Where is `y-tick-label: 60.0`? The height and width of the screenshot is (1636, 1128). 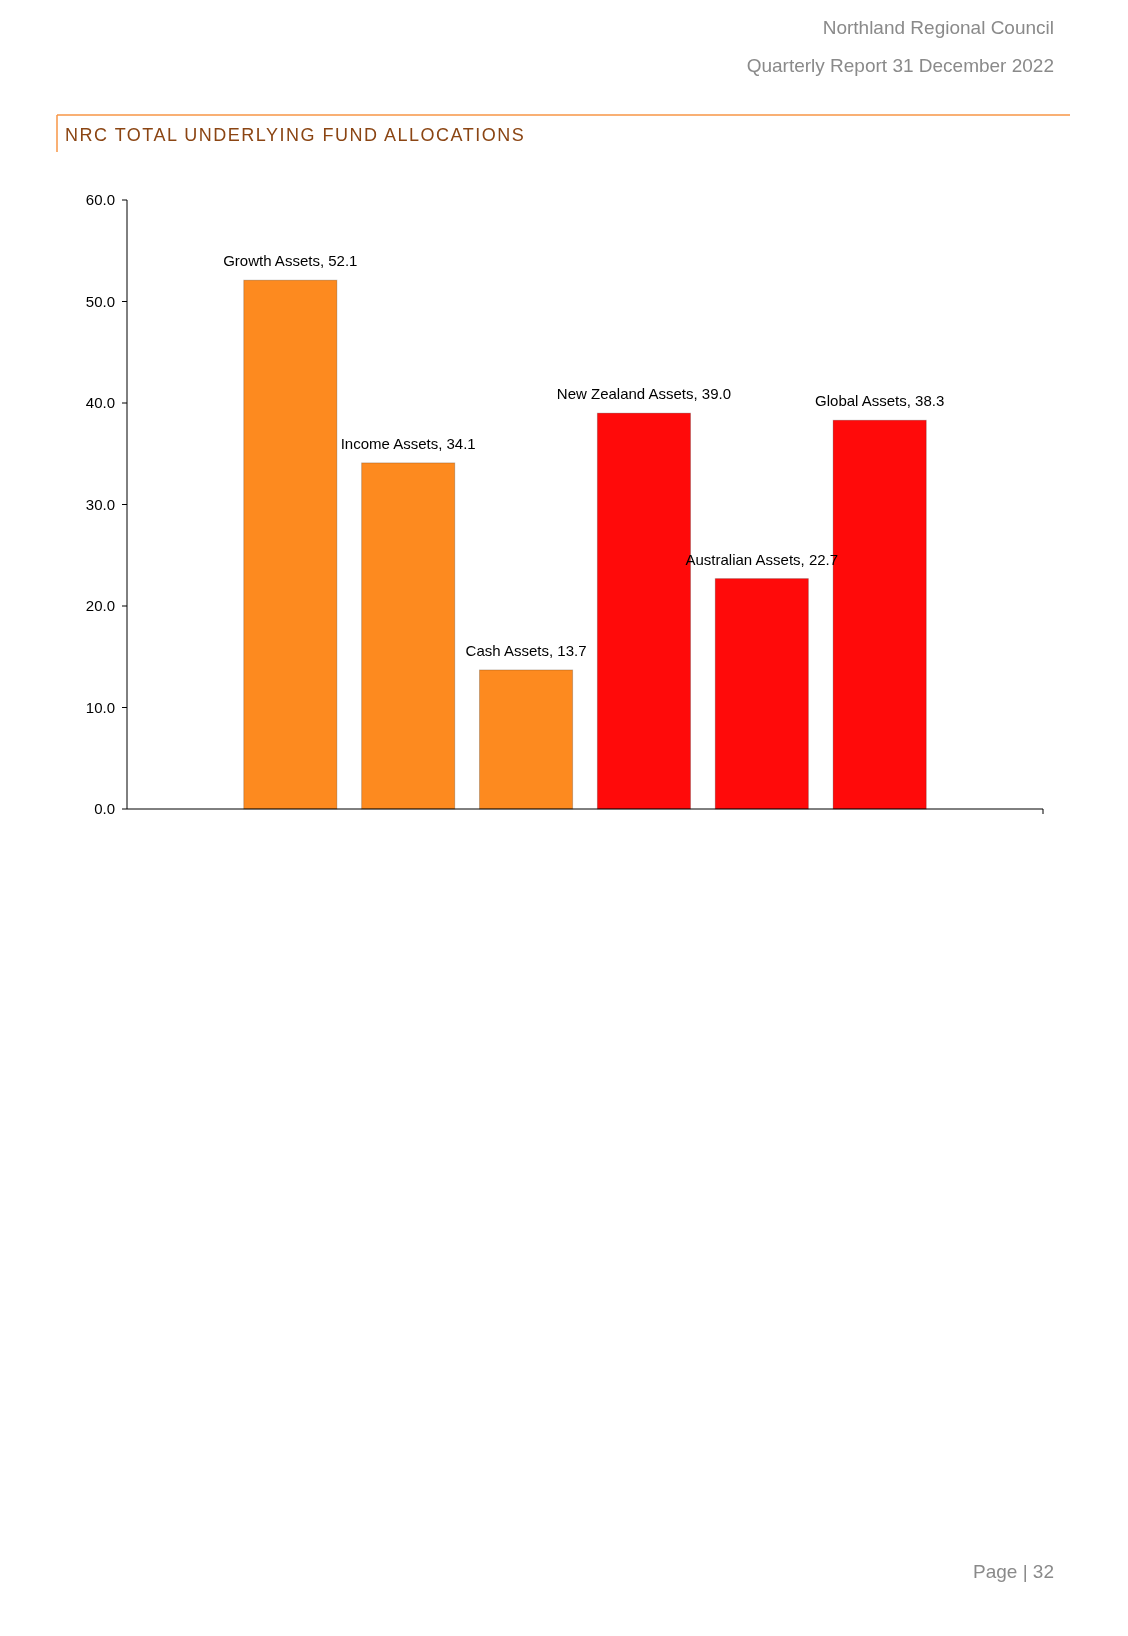
y-tick-label: 60.0 is located at coordinates (100, 200).